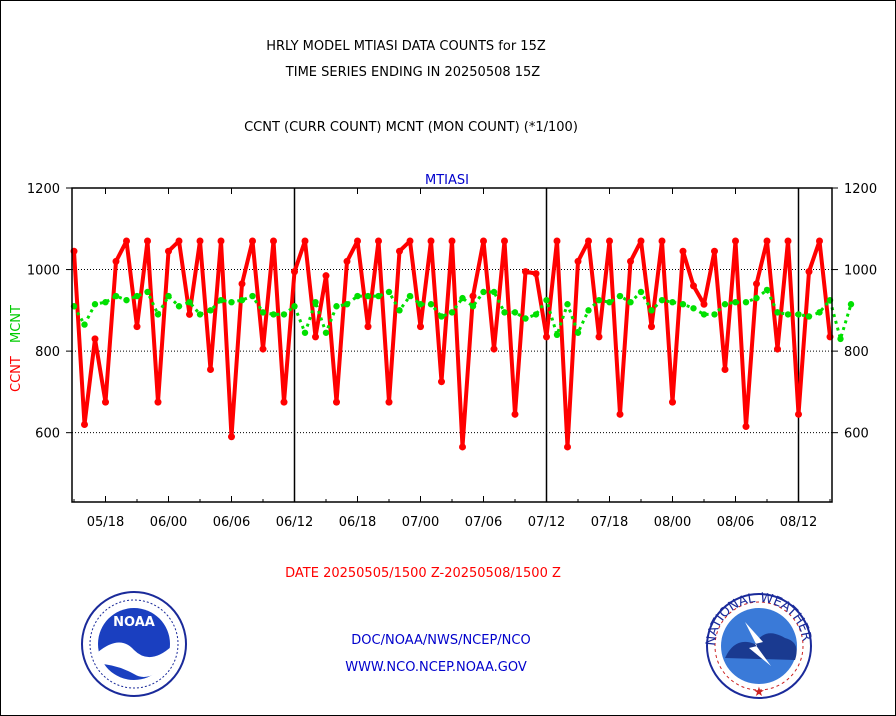 This screenshot has width=896, height=716. I want to click on y-tick-label-right: 800, so click(856, 352).